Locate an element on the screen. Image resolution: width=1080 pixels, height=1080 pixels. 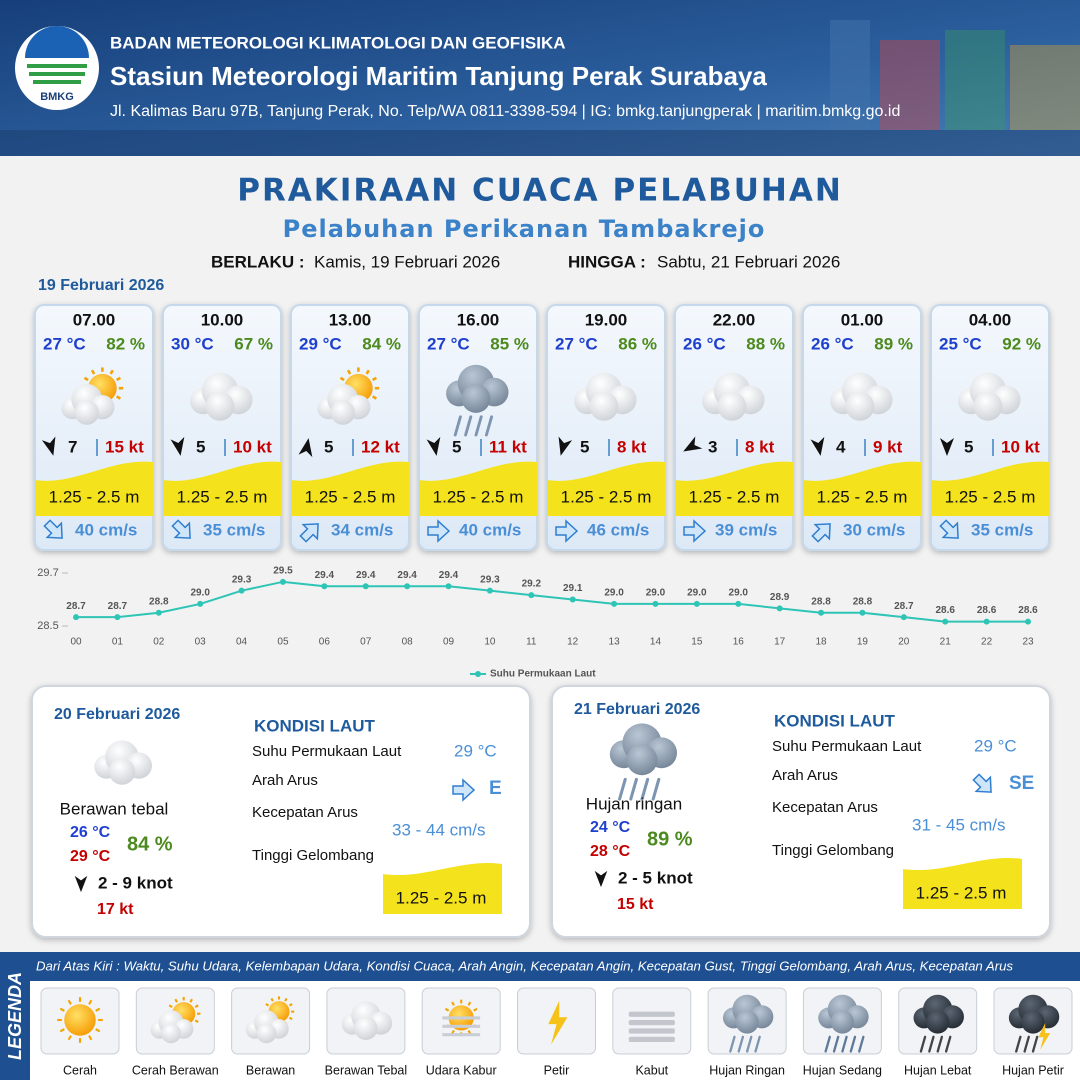
legend-title: LEGENDA is located at coordinates (15, 1016).